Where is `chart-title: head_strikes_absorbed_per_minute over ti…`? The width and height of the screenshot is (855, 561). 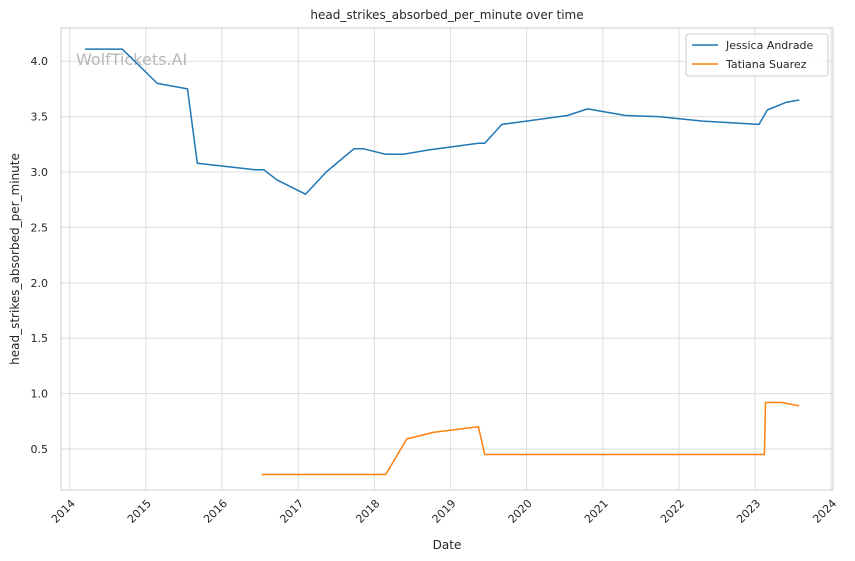
chart-title: head_strikes_absorbed_per_minute over ti… is located at coordinates (446, 15).